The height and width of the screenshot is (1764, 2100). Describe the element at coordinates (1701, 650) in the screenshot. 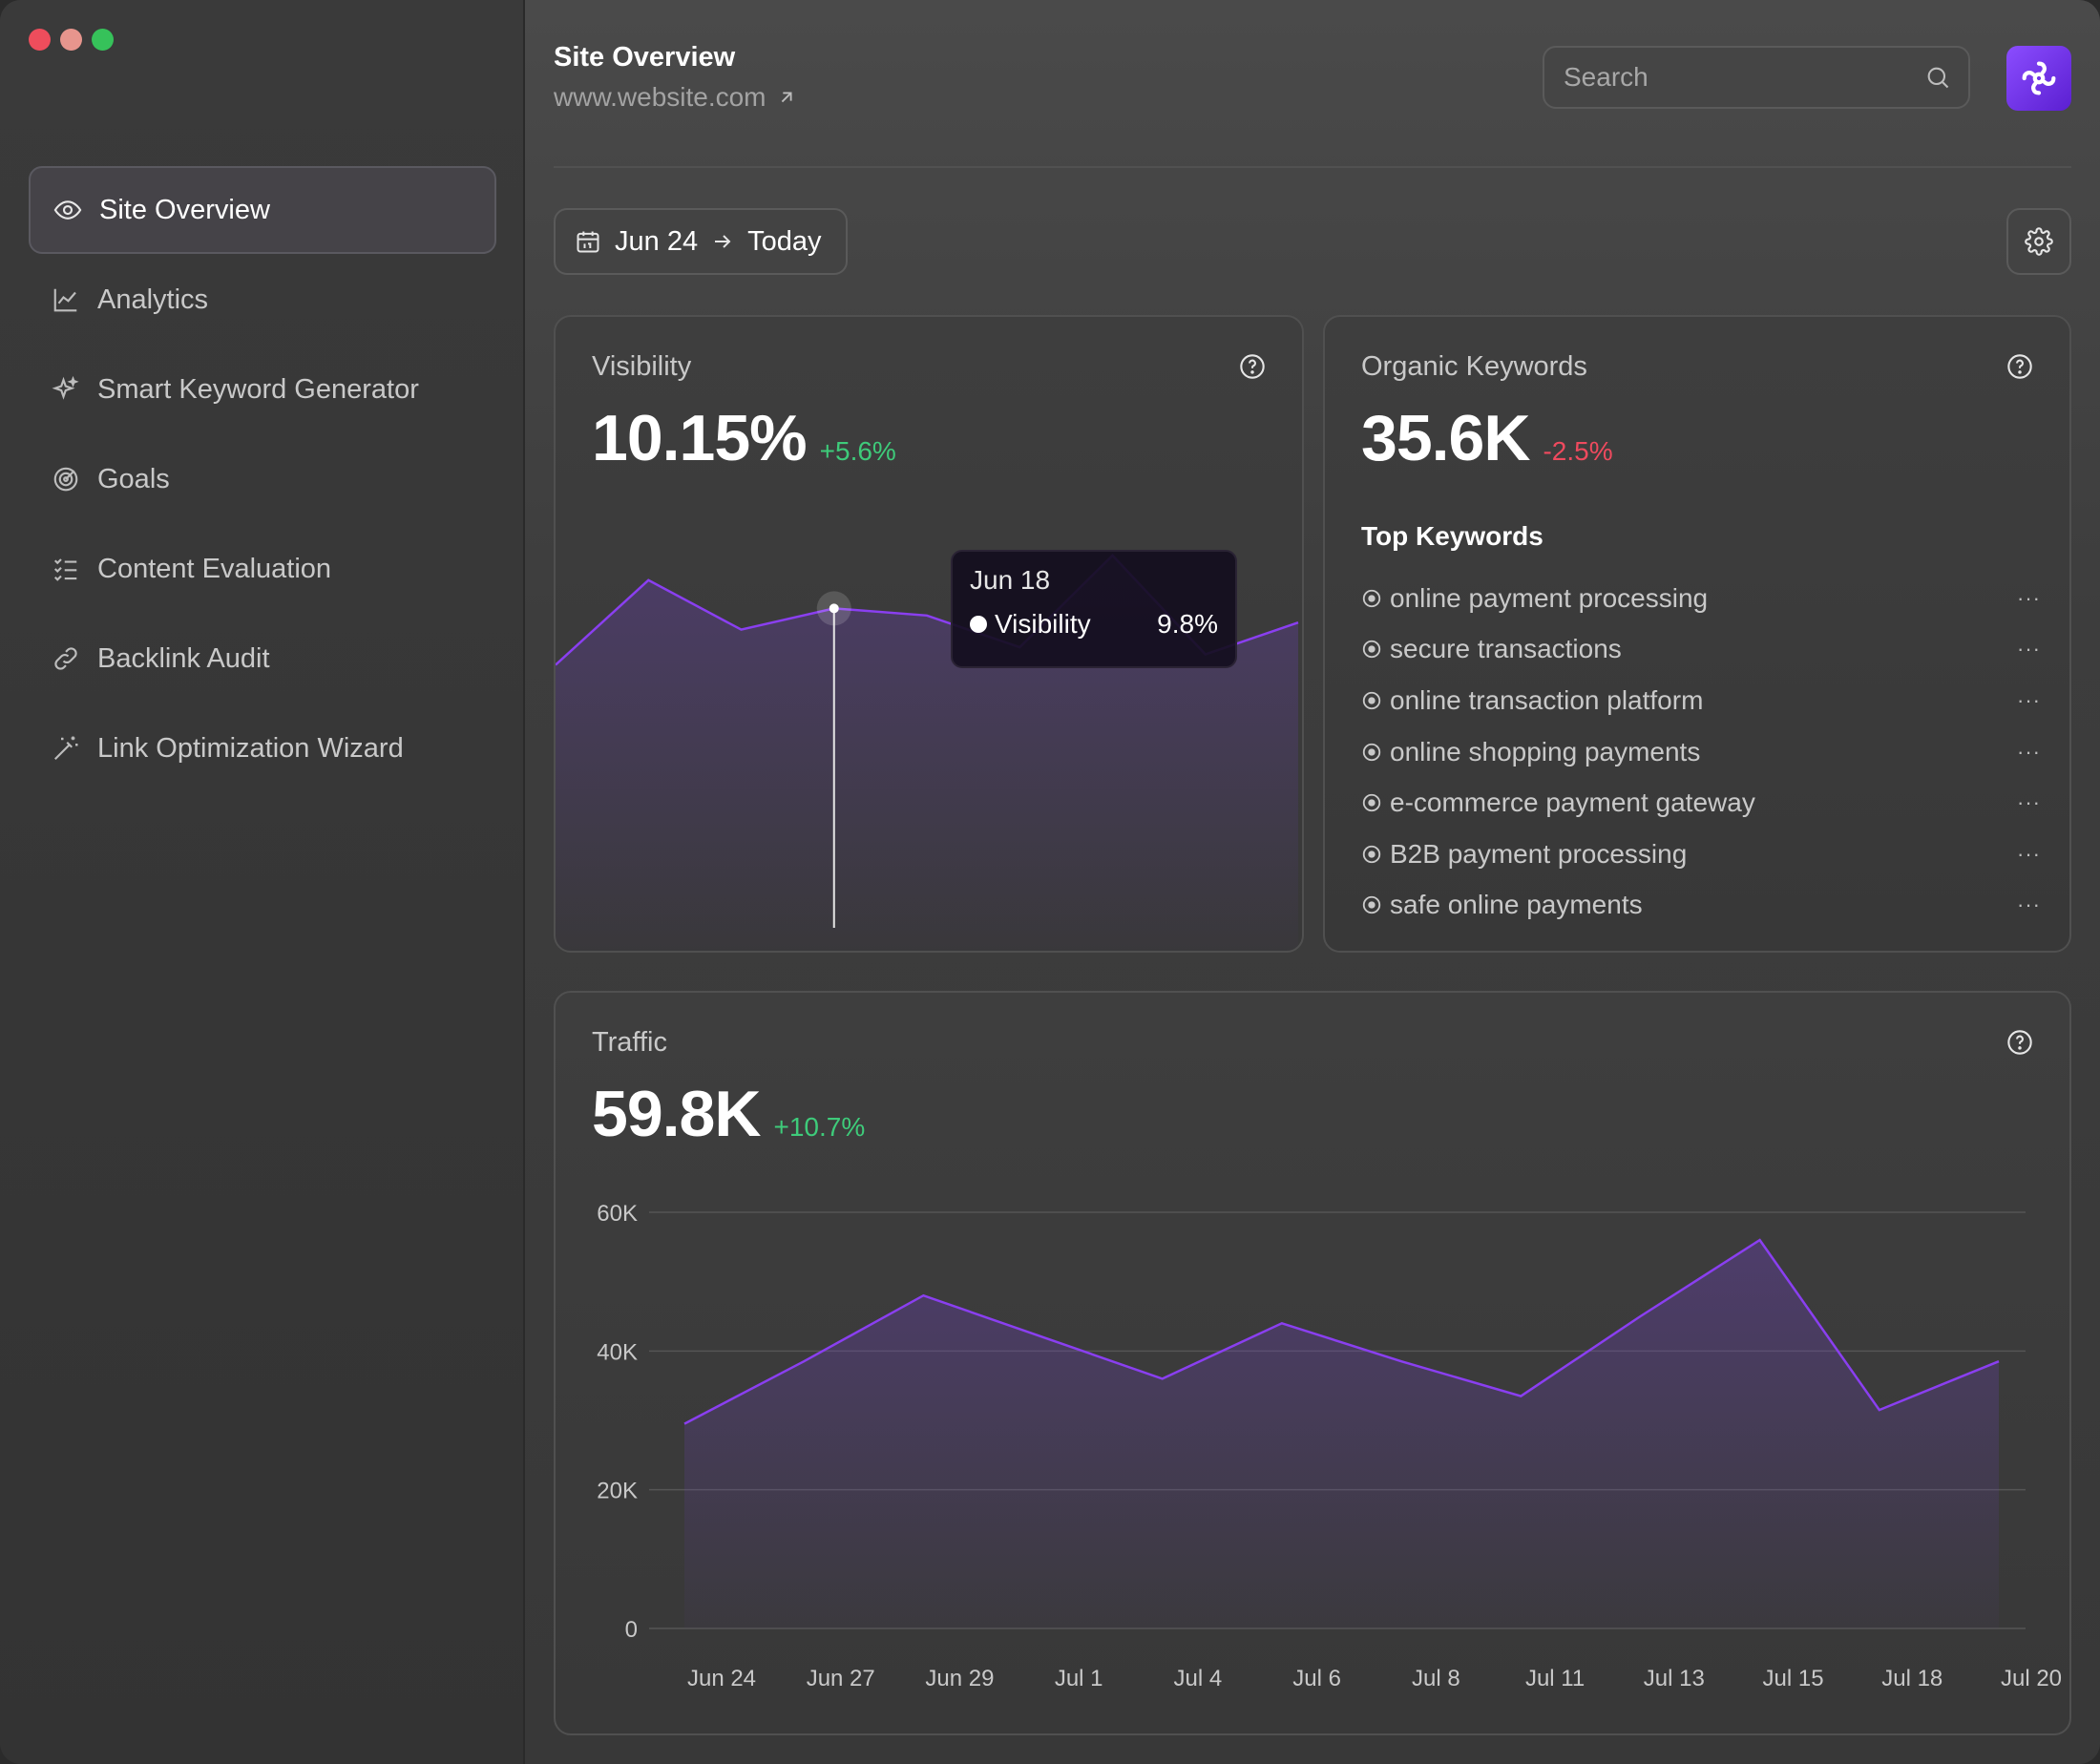

I see `list-item: secure transactions ···` at that location.